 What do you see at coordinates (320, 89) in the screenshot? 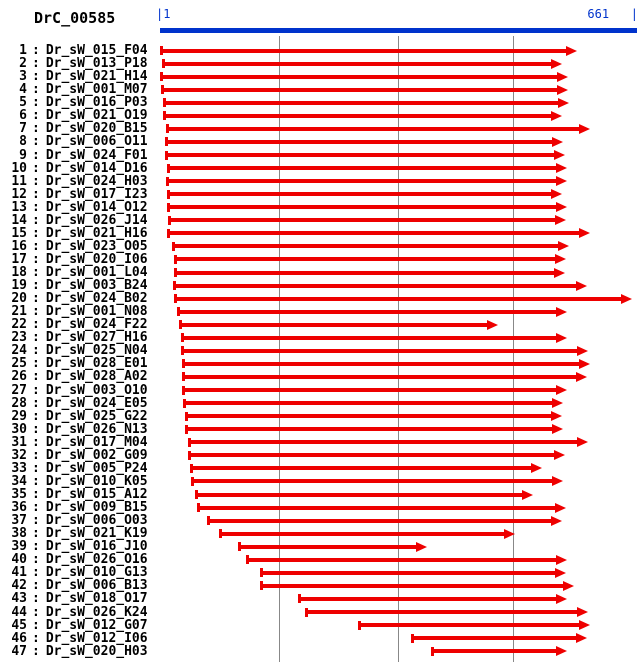
I see `sequence-row: 4: Dr_sW_001_M07` at bounding box center [320, 89].